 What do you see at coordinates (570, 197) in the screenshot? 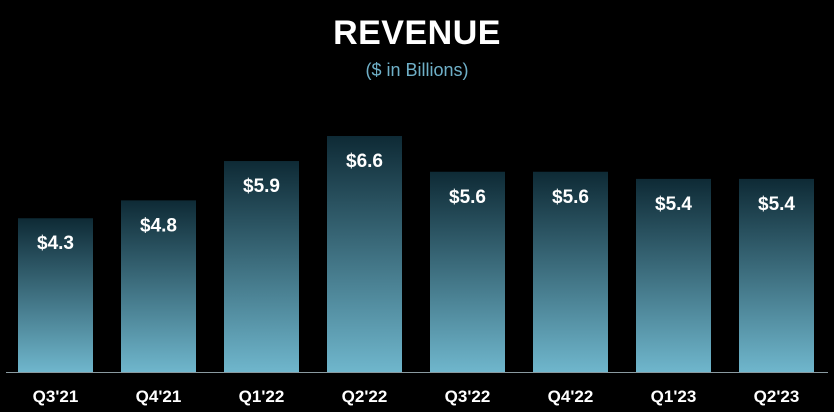
I see `data-label-5: $5.6` at bounding box center [570, 197].